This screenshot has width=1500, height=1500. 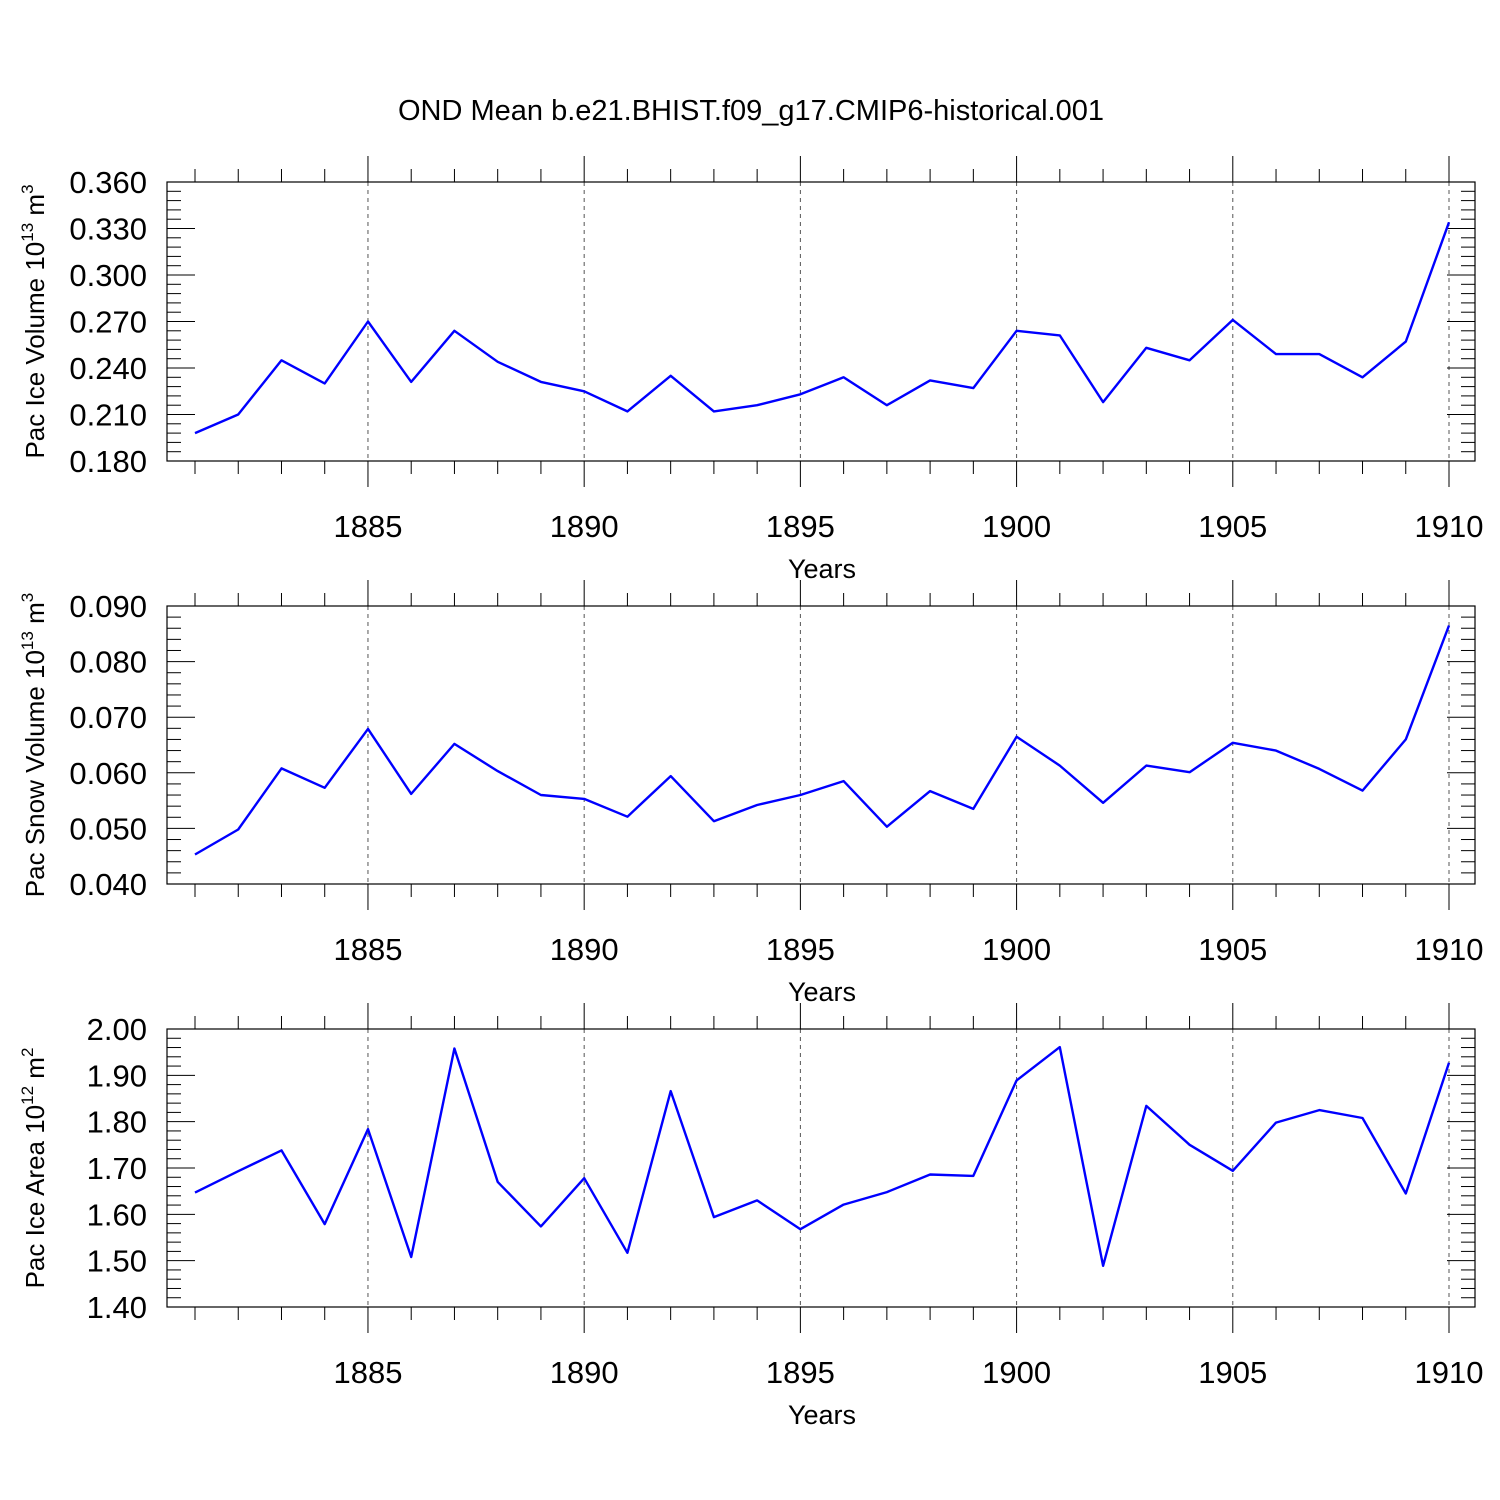 I want to click on y-tick-label: 2.00, so click(x=117, y=1029).